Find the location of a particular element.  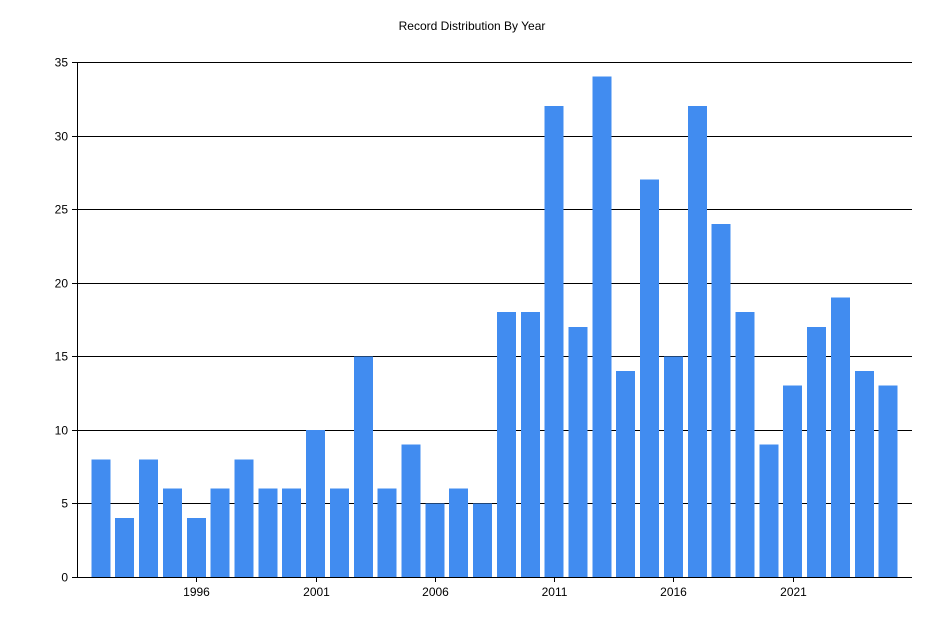

bar-1994 is located at coordinates (149, 518).